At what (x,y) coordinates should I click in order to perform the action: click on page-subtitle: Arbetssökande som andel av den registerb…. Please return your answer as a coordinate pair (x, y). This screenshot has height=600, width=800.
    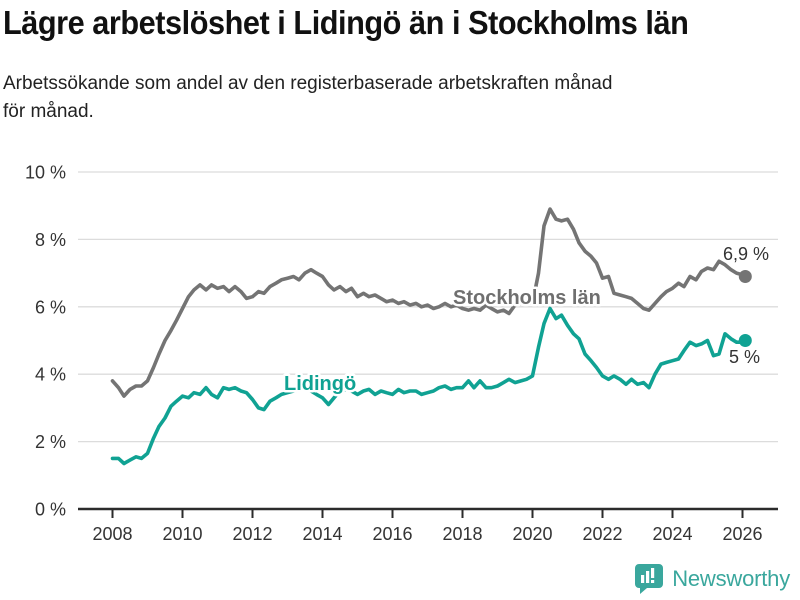
    Looking at the image, I should click on (307, 98).